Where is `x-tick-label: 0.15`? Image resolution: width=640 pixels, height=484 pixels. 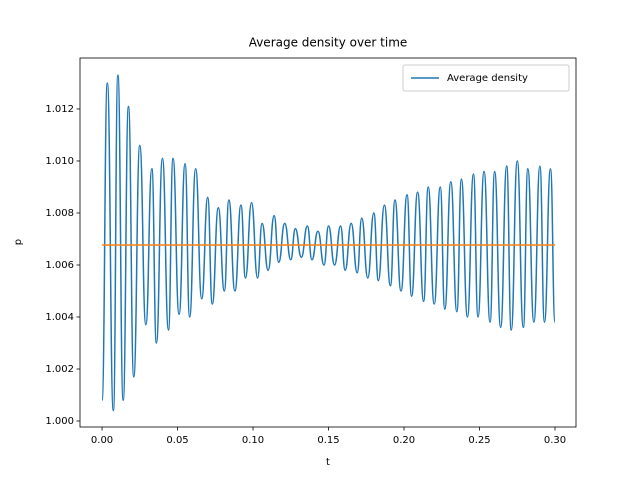
x-tick-label: 0.15 is located at coordinates (328, 440).